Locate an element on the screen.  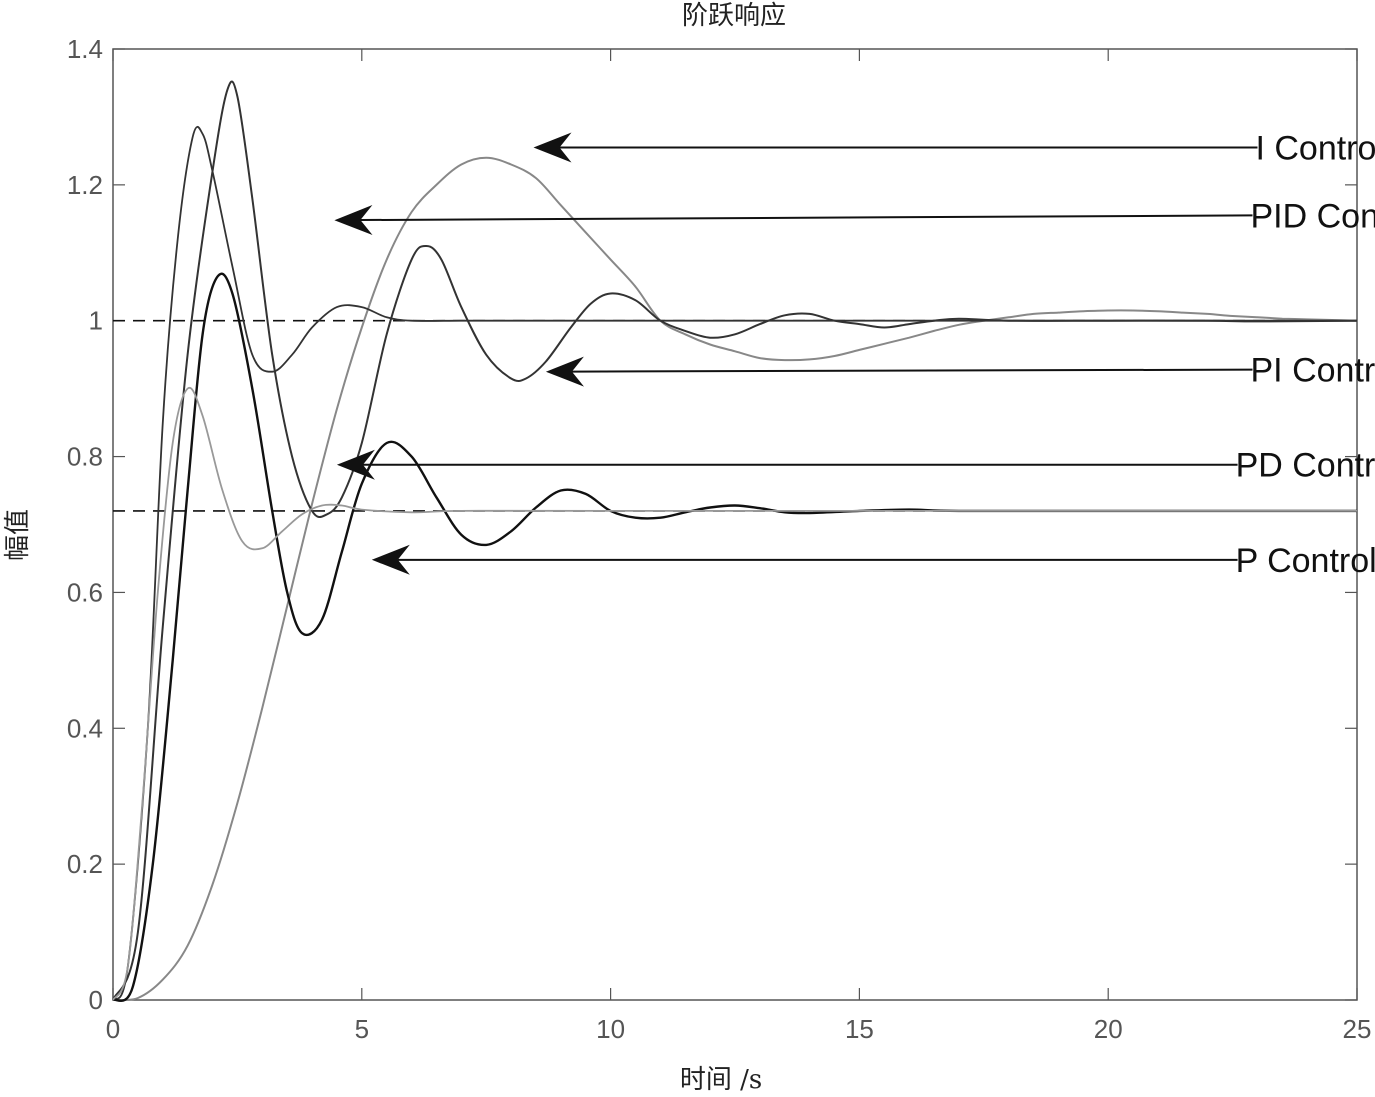
y-tick-label: 1.4 is located at coordinates (85, 49).